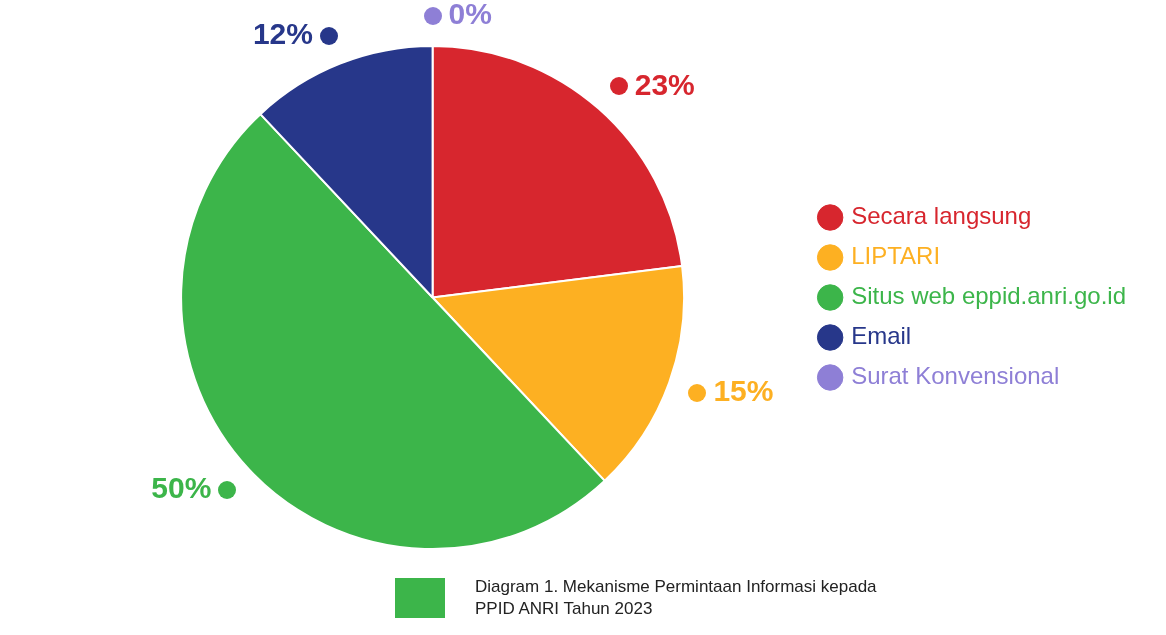 This screenshot has width=1166, height=635. What do you see at coordinates (282, 34) in the screenshot?
I see `data-label: 12%` at bounding box center [282, 34].